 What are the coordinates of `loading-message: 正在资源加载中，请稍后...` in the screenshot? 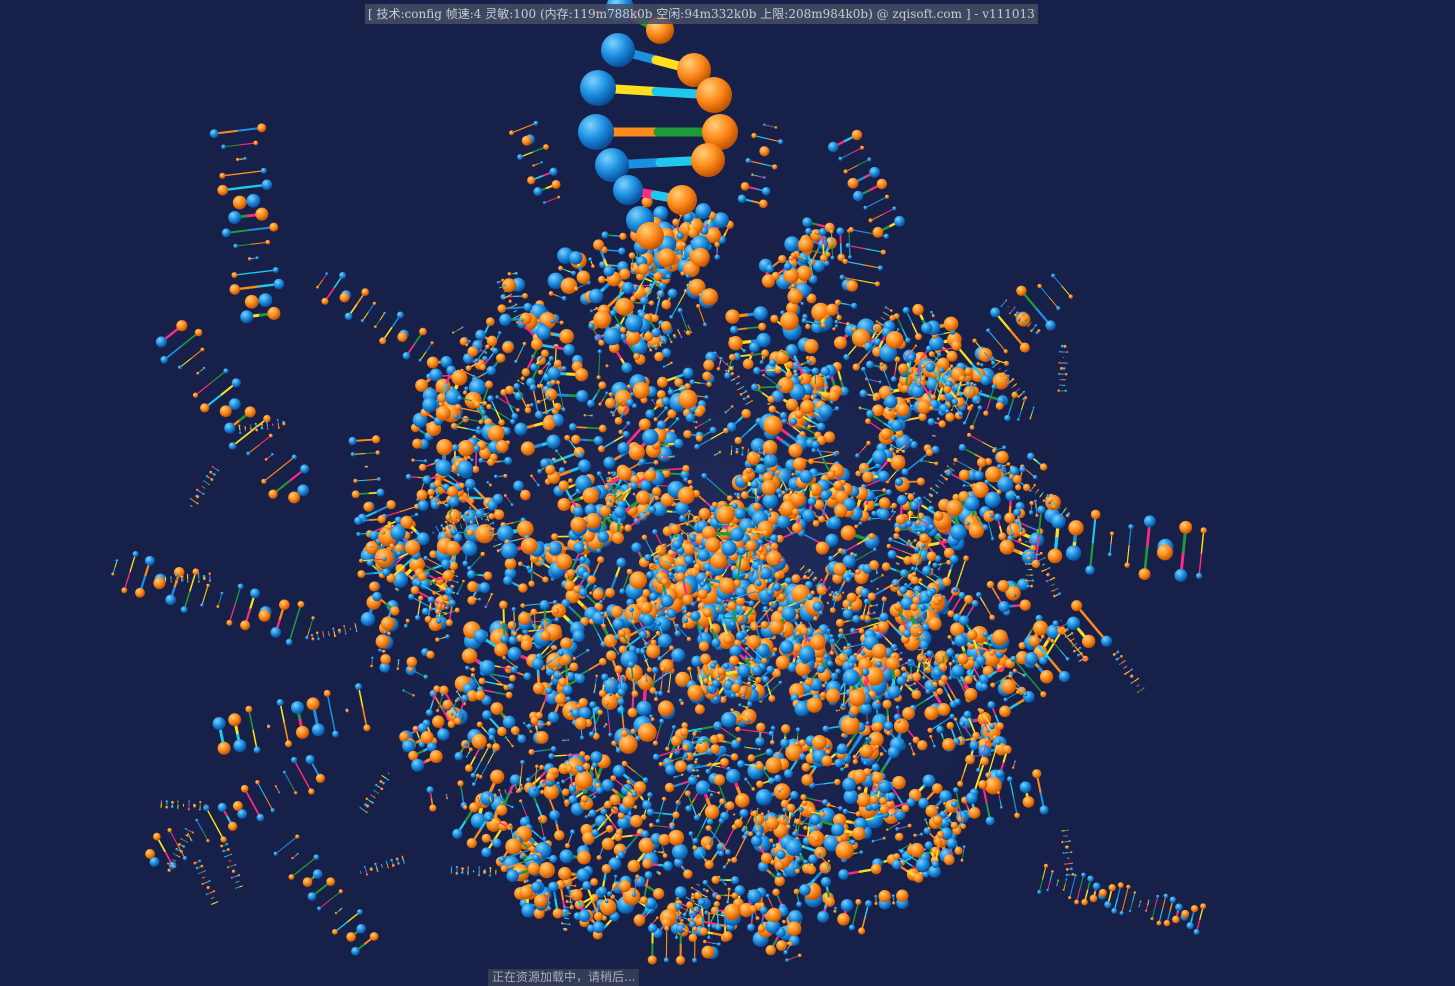 It's located at (564, 977).